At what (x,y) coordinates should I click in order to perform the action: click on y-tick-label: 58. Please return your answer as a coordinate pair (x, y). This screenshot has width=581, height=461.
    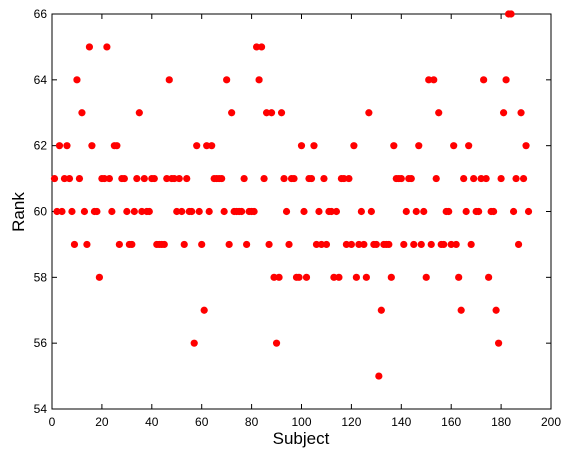
    Looking at the image, I should click on (41, 277).